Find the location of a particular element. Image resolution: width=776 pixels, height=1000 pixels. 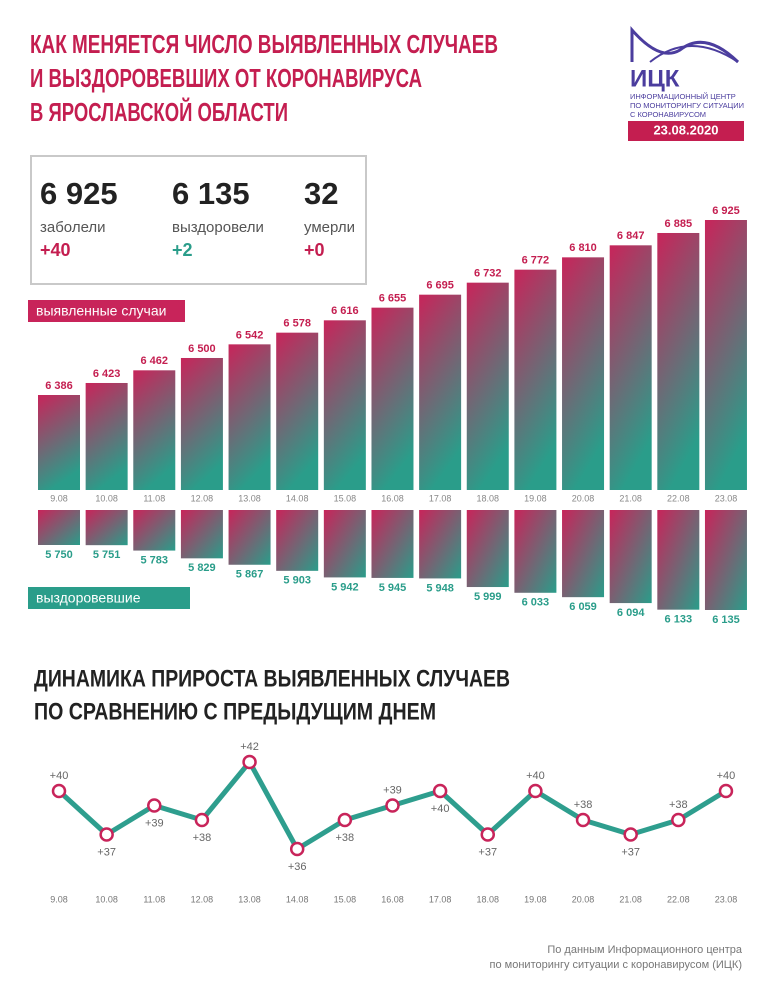

value-label: 6 695 is located at coordinates (440, 286).